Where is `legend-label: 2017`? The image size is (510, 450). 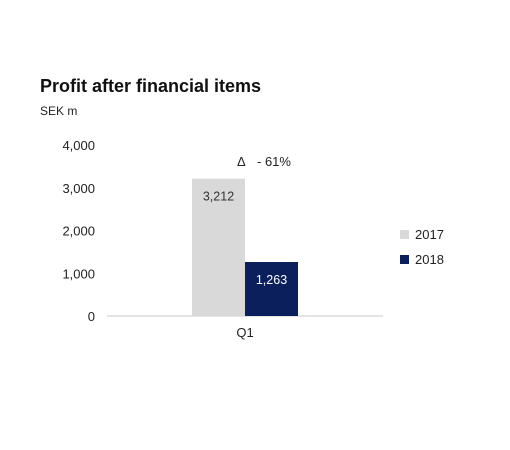
legend-label: 2017 is located at coordinates (429, 234).